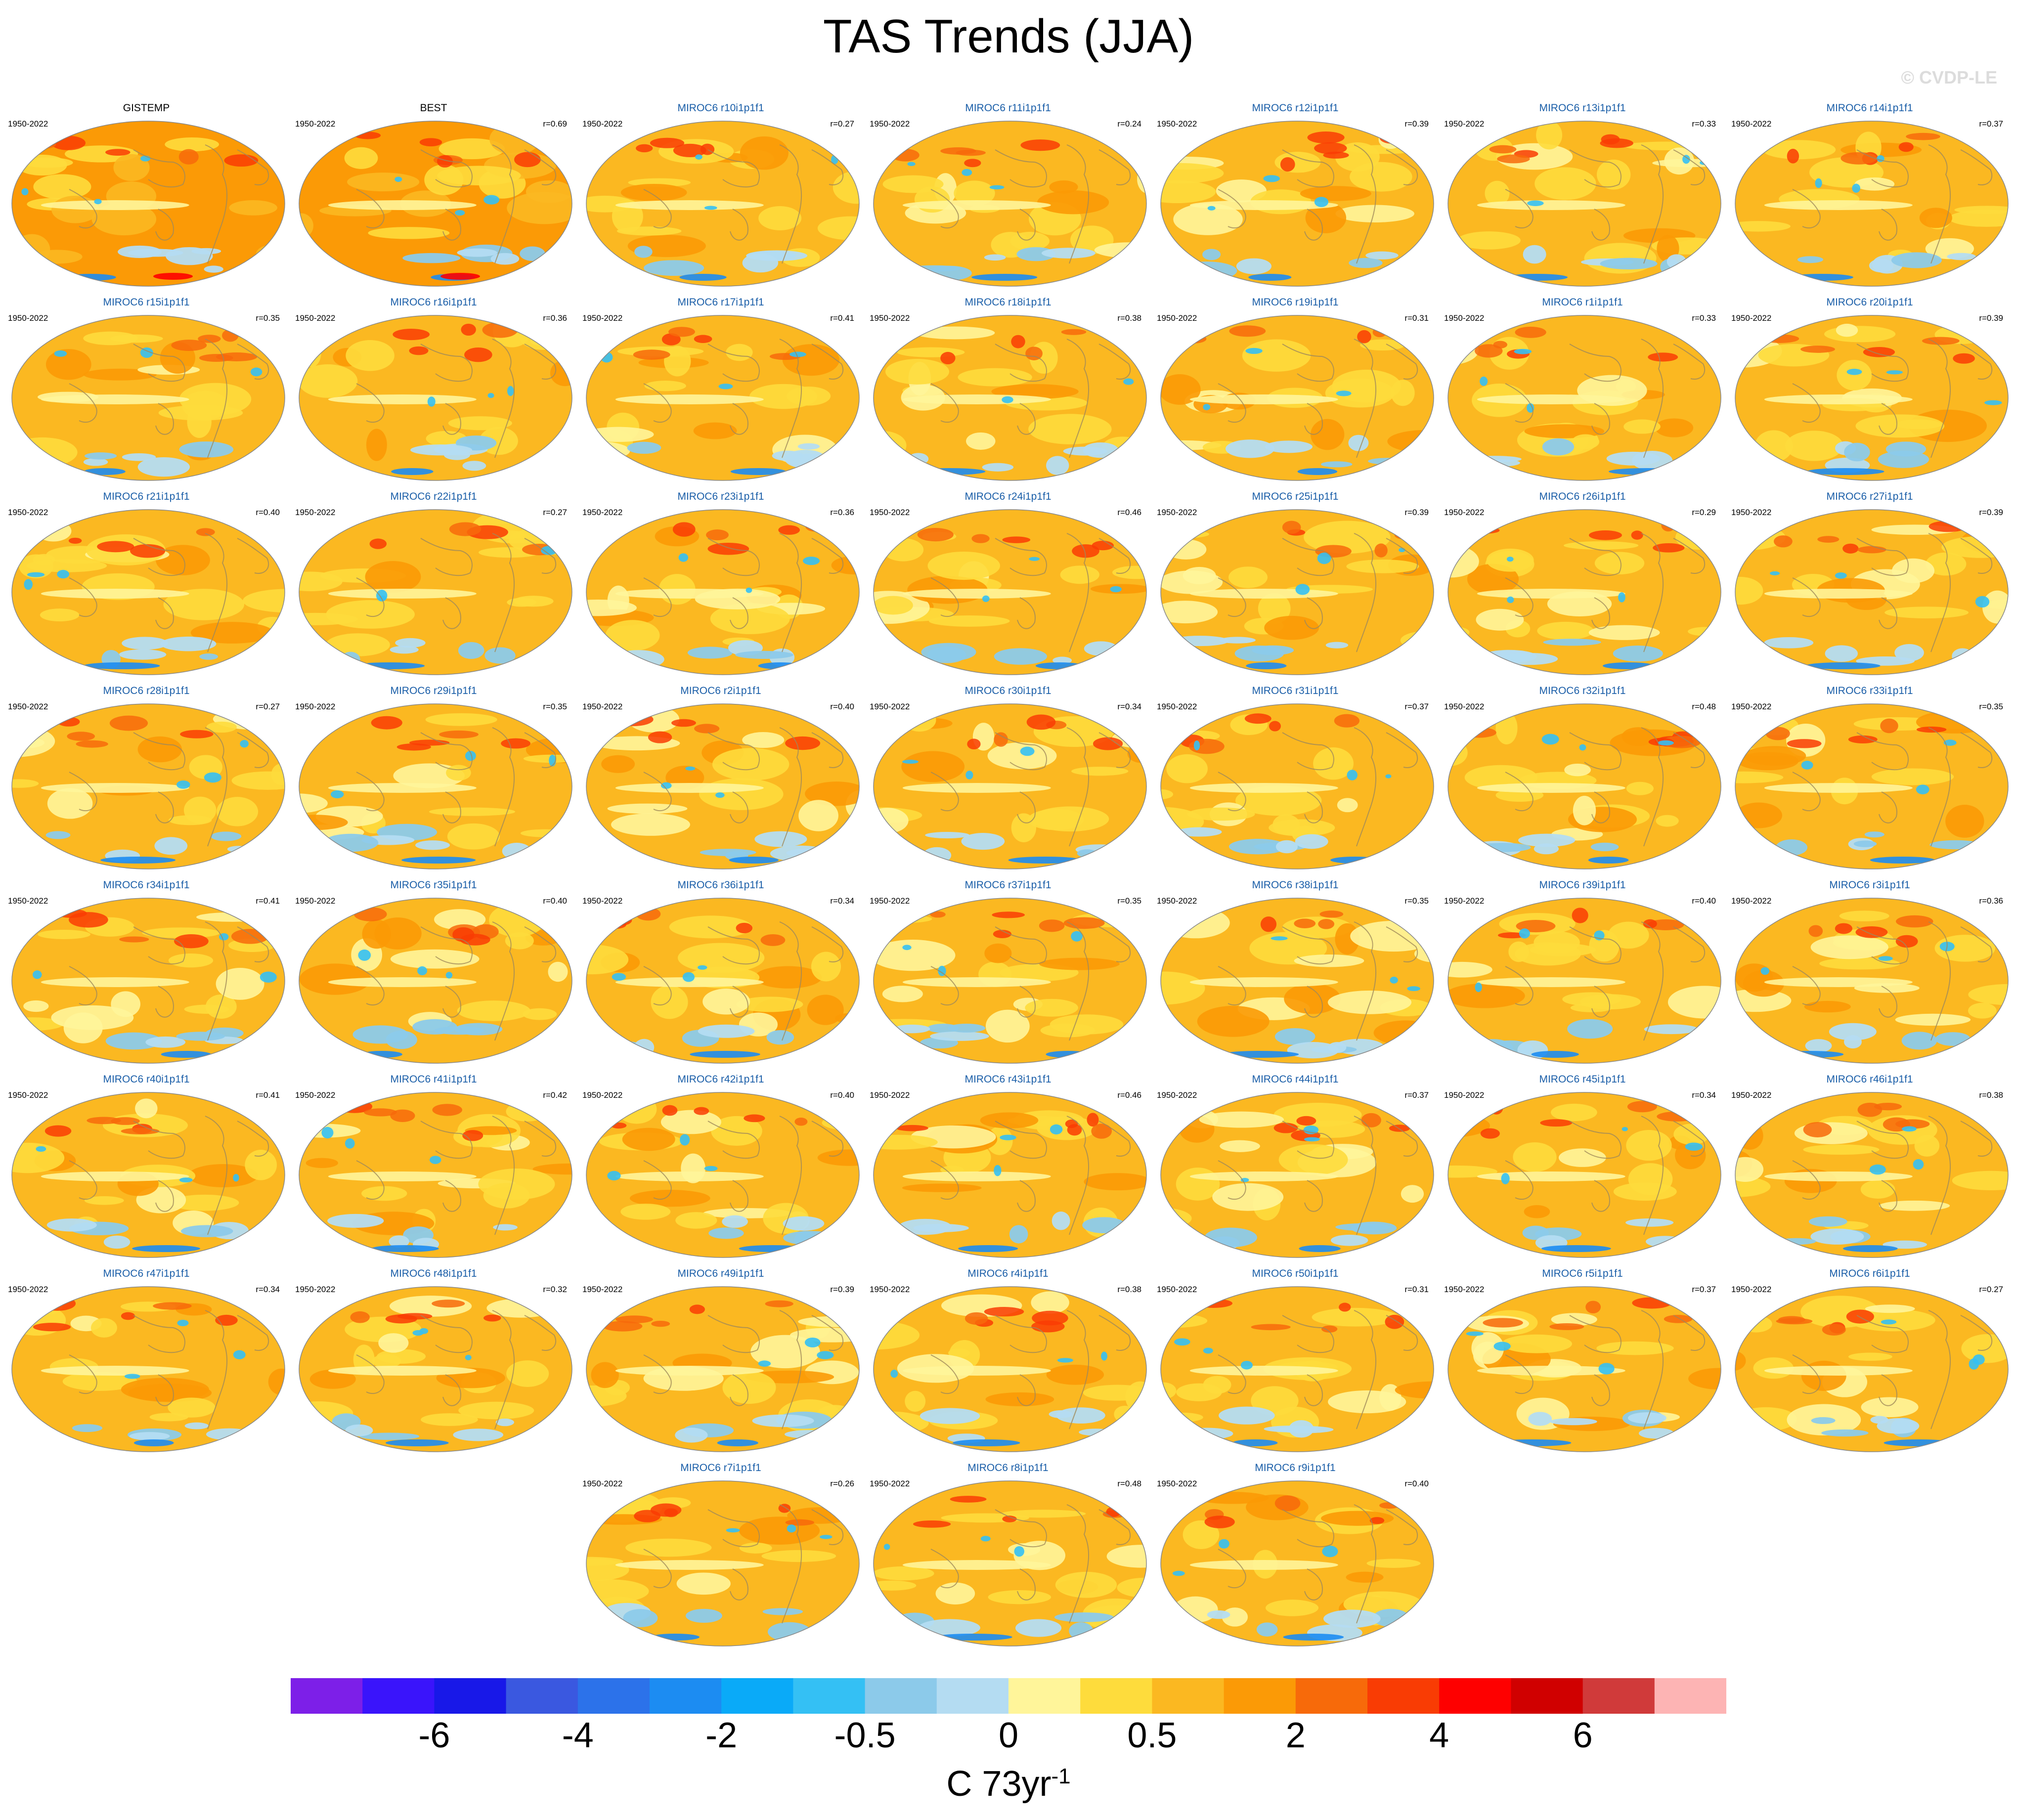 The height and width of the screenshot is (1820, 2017). I want to click on map-panel: MIROC6 r6i1p1f1 1950-2022 r=0.27, so click(1869, 1363).